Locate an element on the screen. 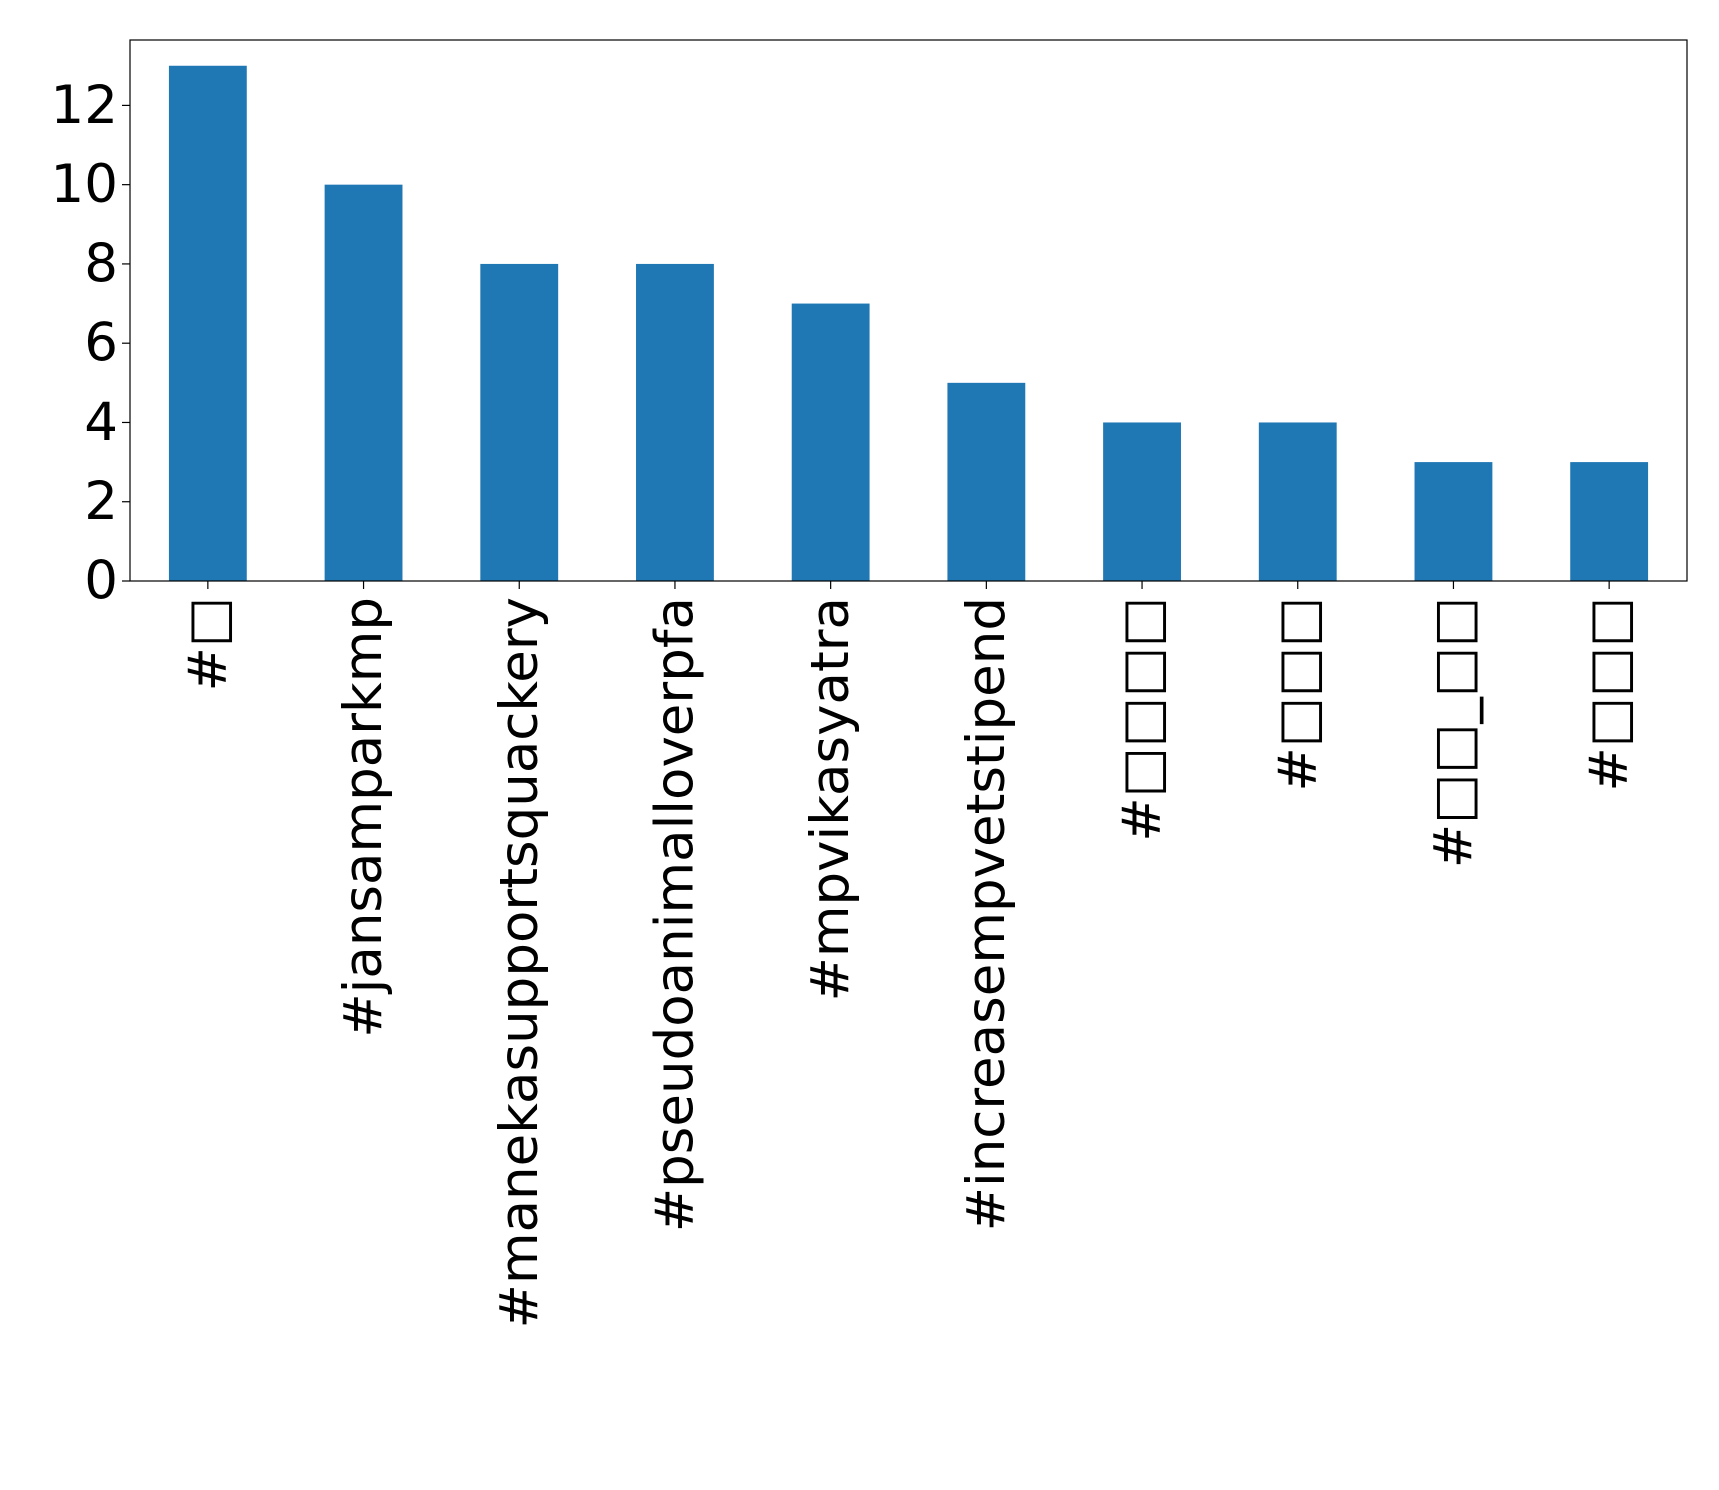  y-tick-label: 10 is located at coordinates (84, 184).